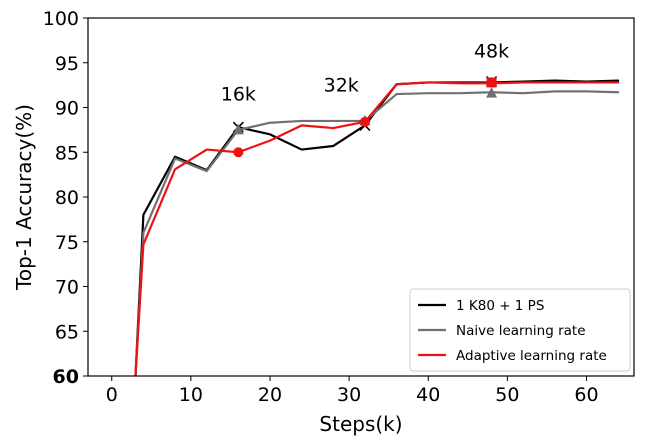  I want to click on annotation-label: 48k, so click(491, 51).